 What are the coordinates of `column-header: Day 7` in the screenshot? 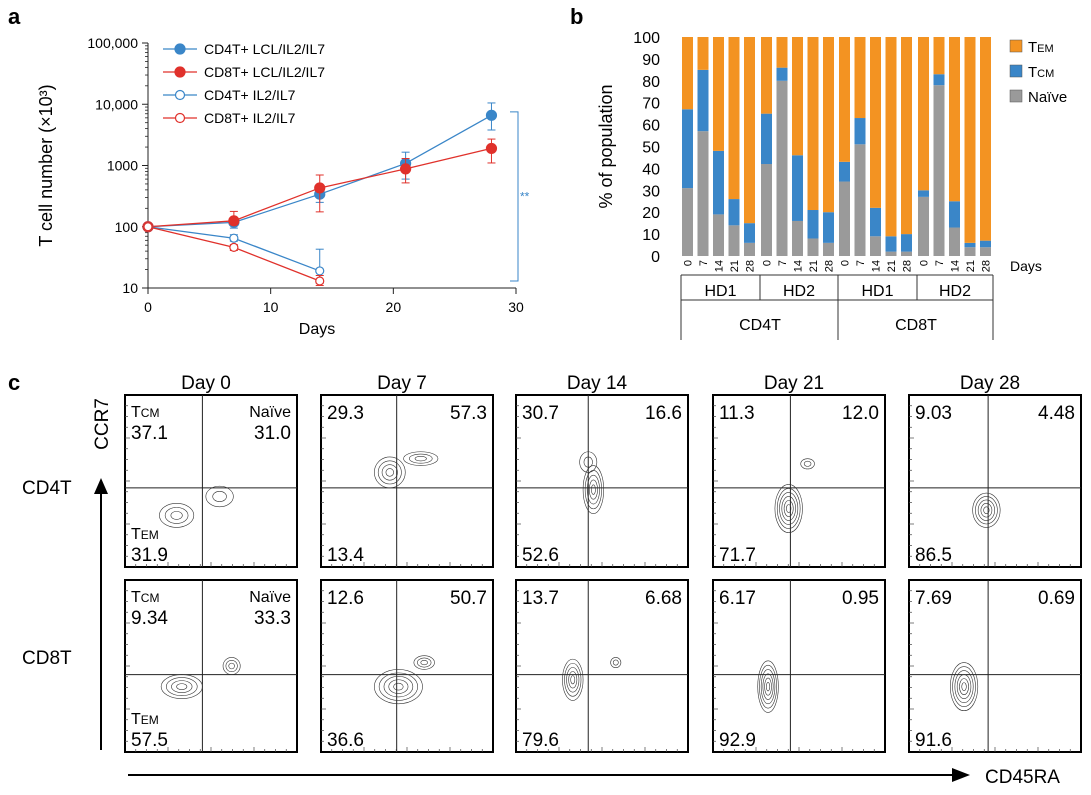 It's located at (402, 383).